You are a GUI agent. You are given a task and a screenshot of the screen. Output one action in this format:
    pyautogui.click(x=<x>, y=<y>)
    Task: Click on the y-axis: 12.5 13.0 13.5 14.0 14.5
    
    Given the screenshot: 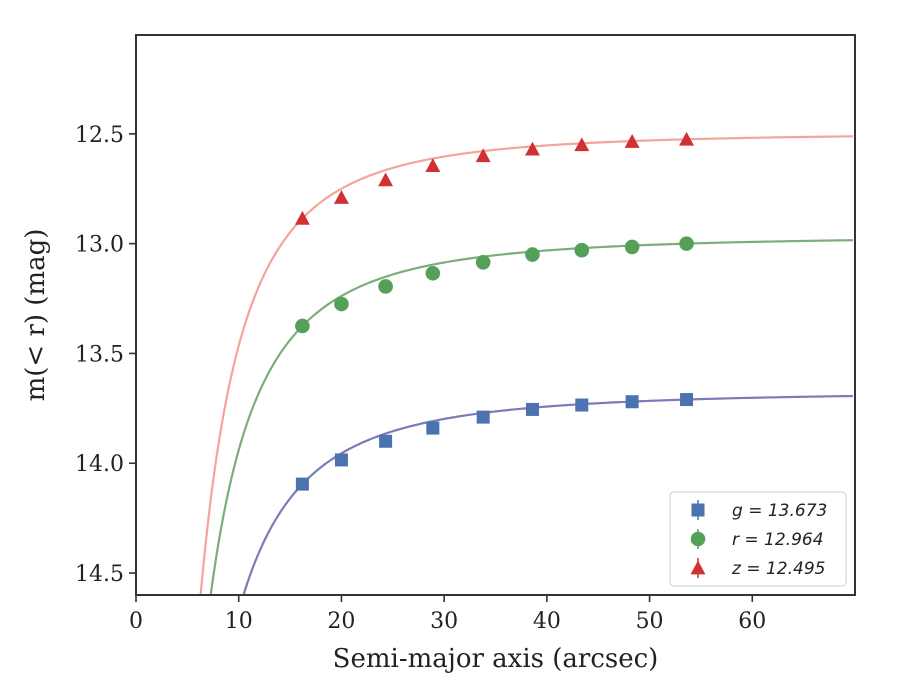 What is the action you would take?
    pyautogui.click(x=105, y=355)
    